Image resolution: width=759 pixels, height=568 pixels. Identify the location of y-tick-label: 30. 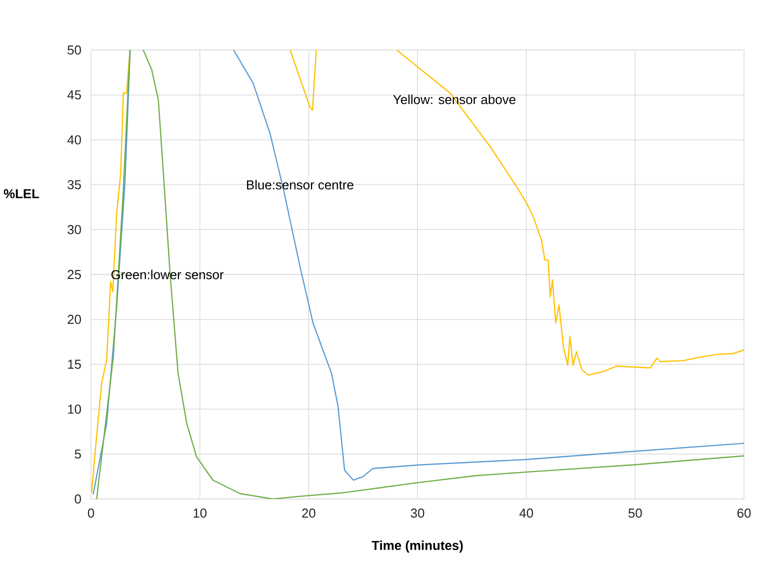
(74, 229).